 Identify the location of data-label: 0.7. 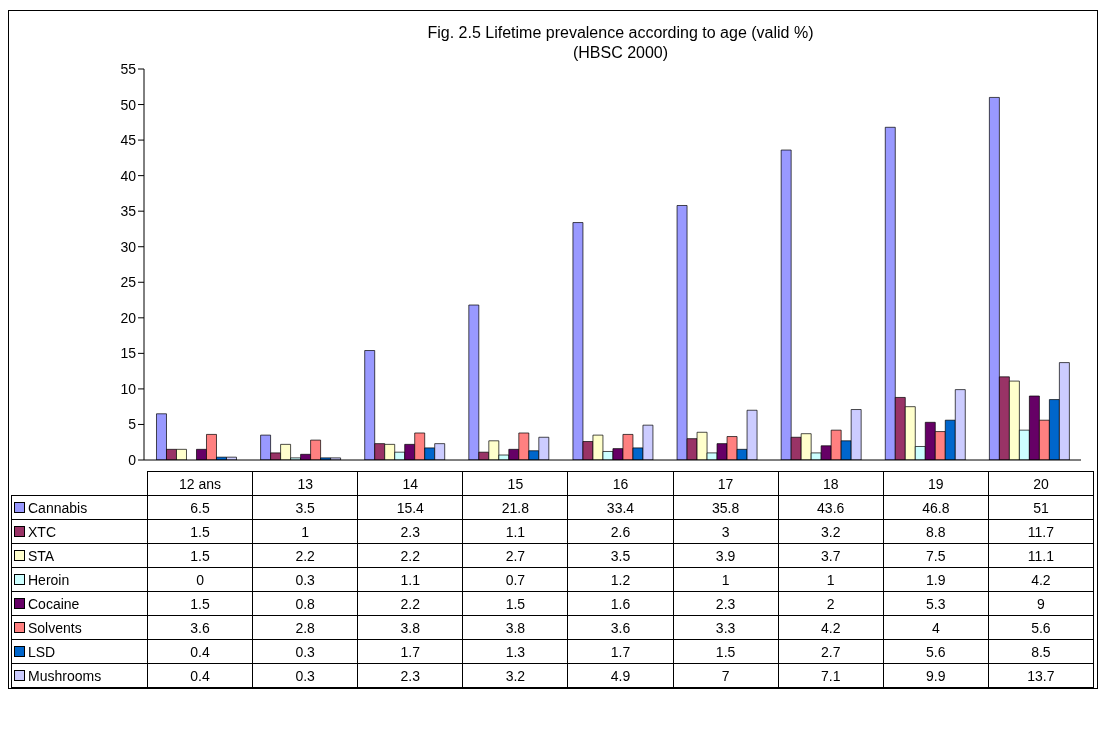
(515, 579).